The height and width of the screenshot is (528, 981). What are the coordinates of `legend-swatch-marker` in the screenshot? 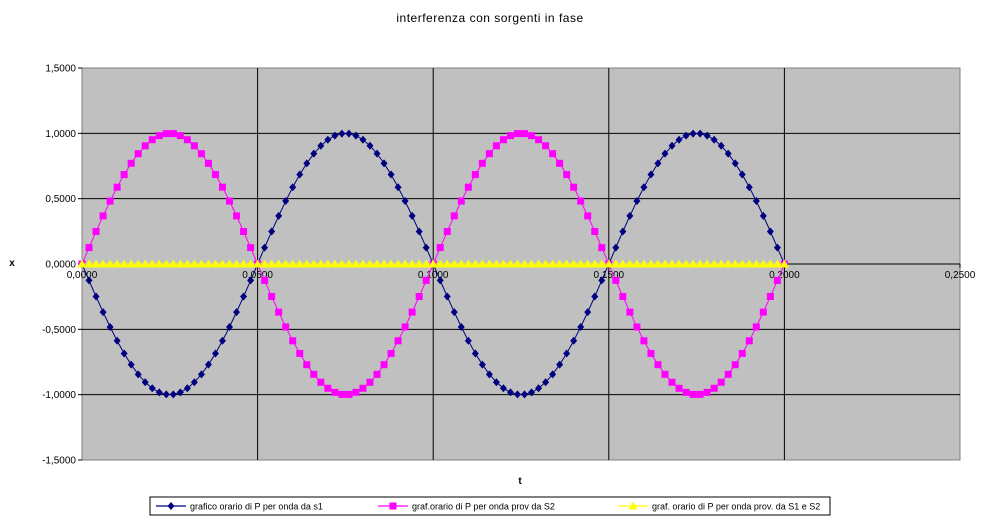 It's located at (171, 506).